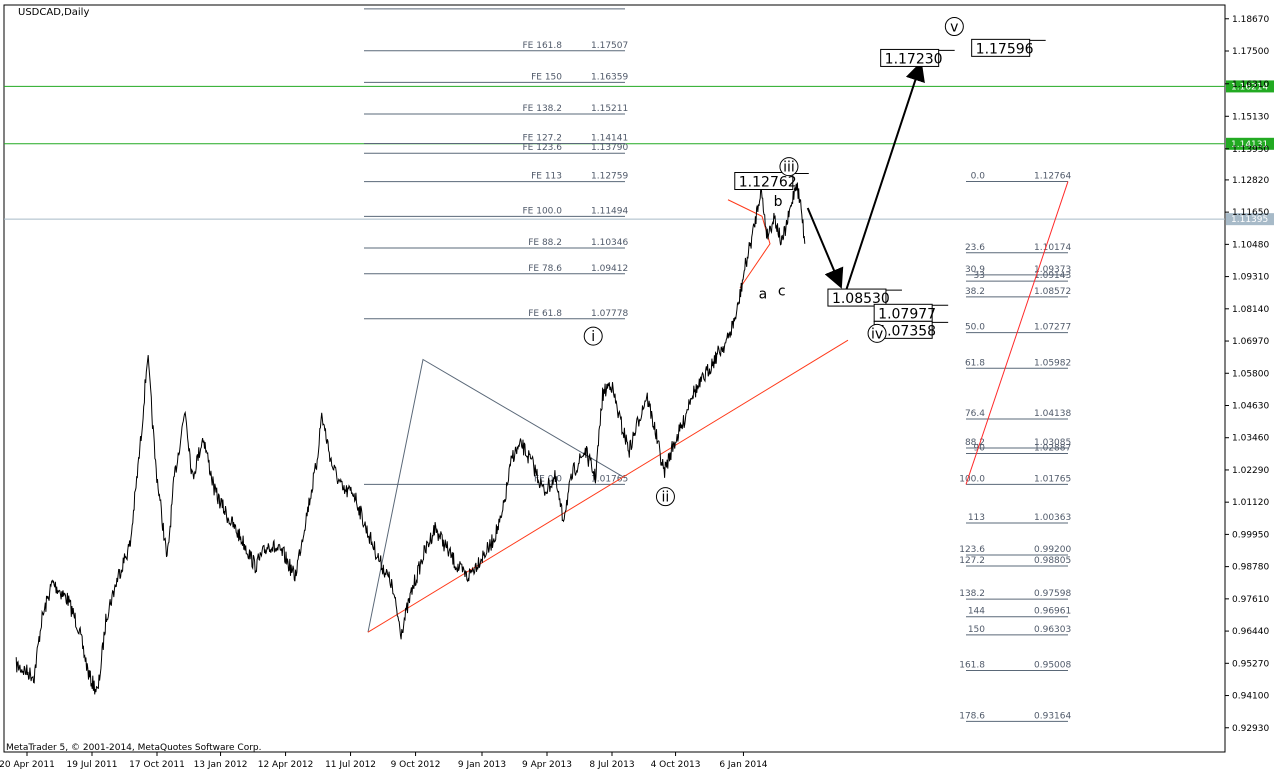 Image resolution: width=1276 pixels, height=781 pixels. I want to click on y-tick-label: 1.17500, so click(1250, 52).